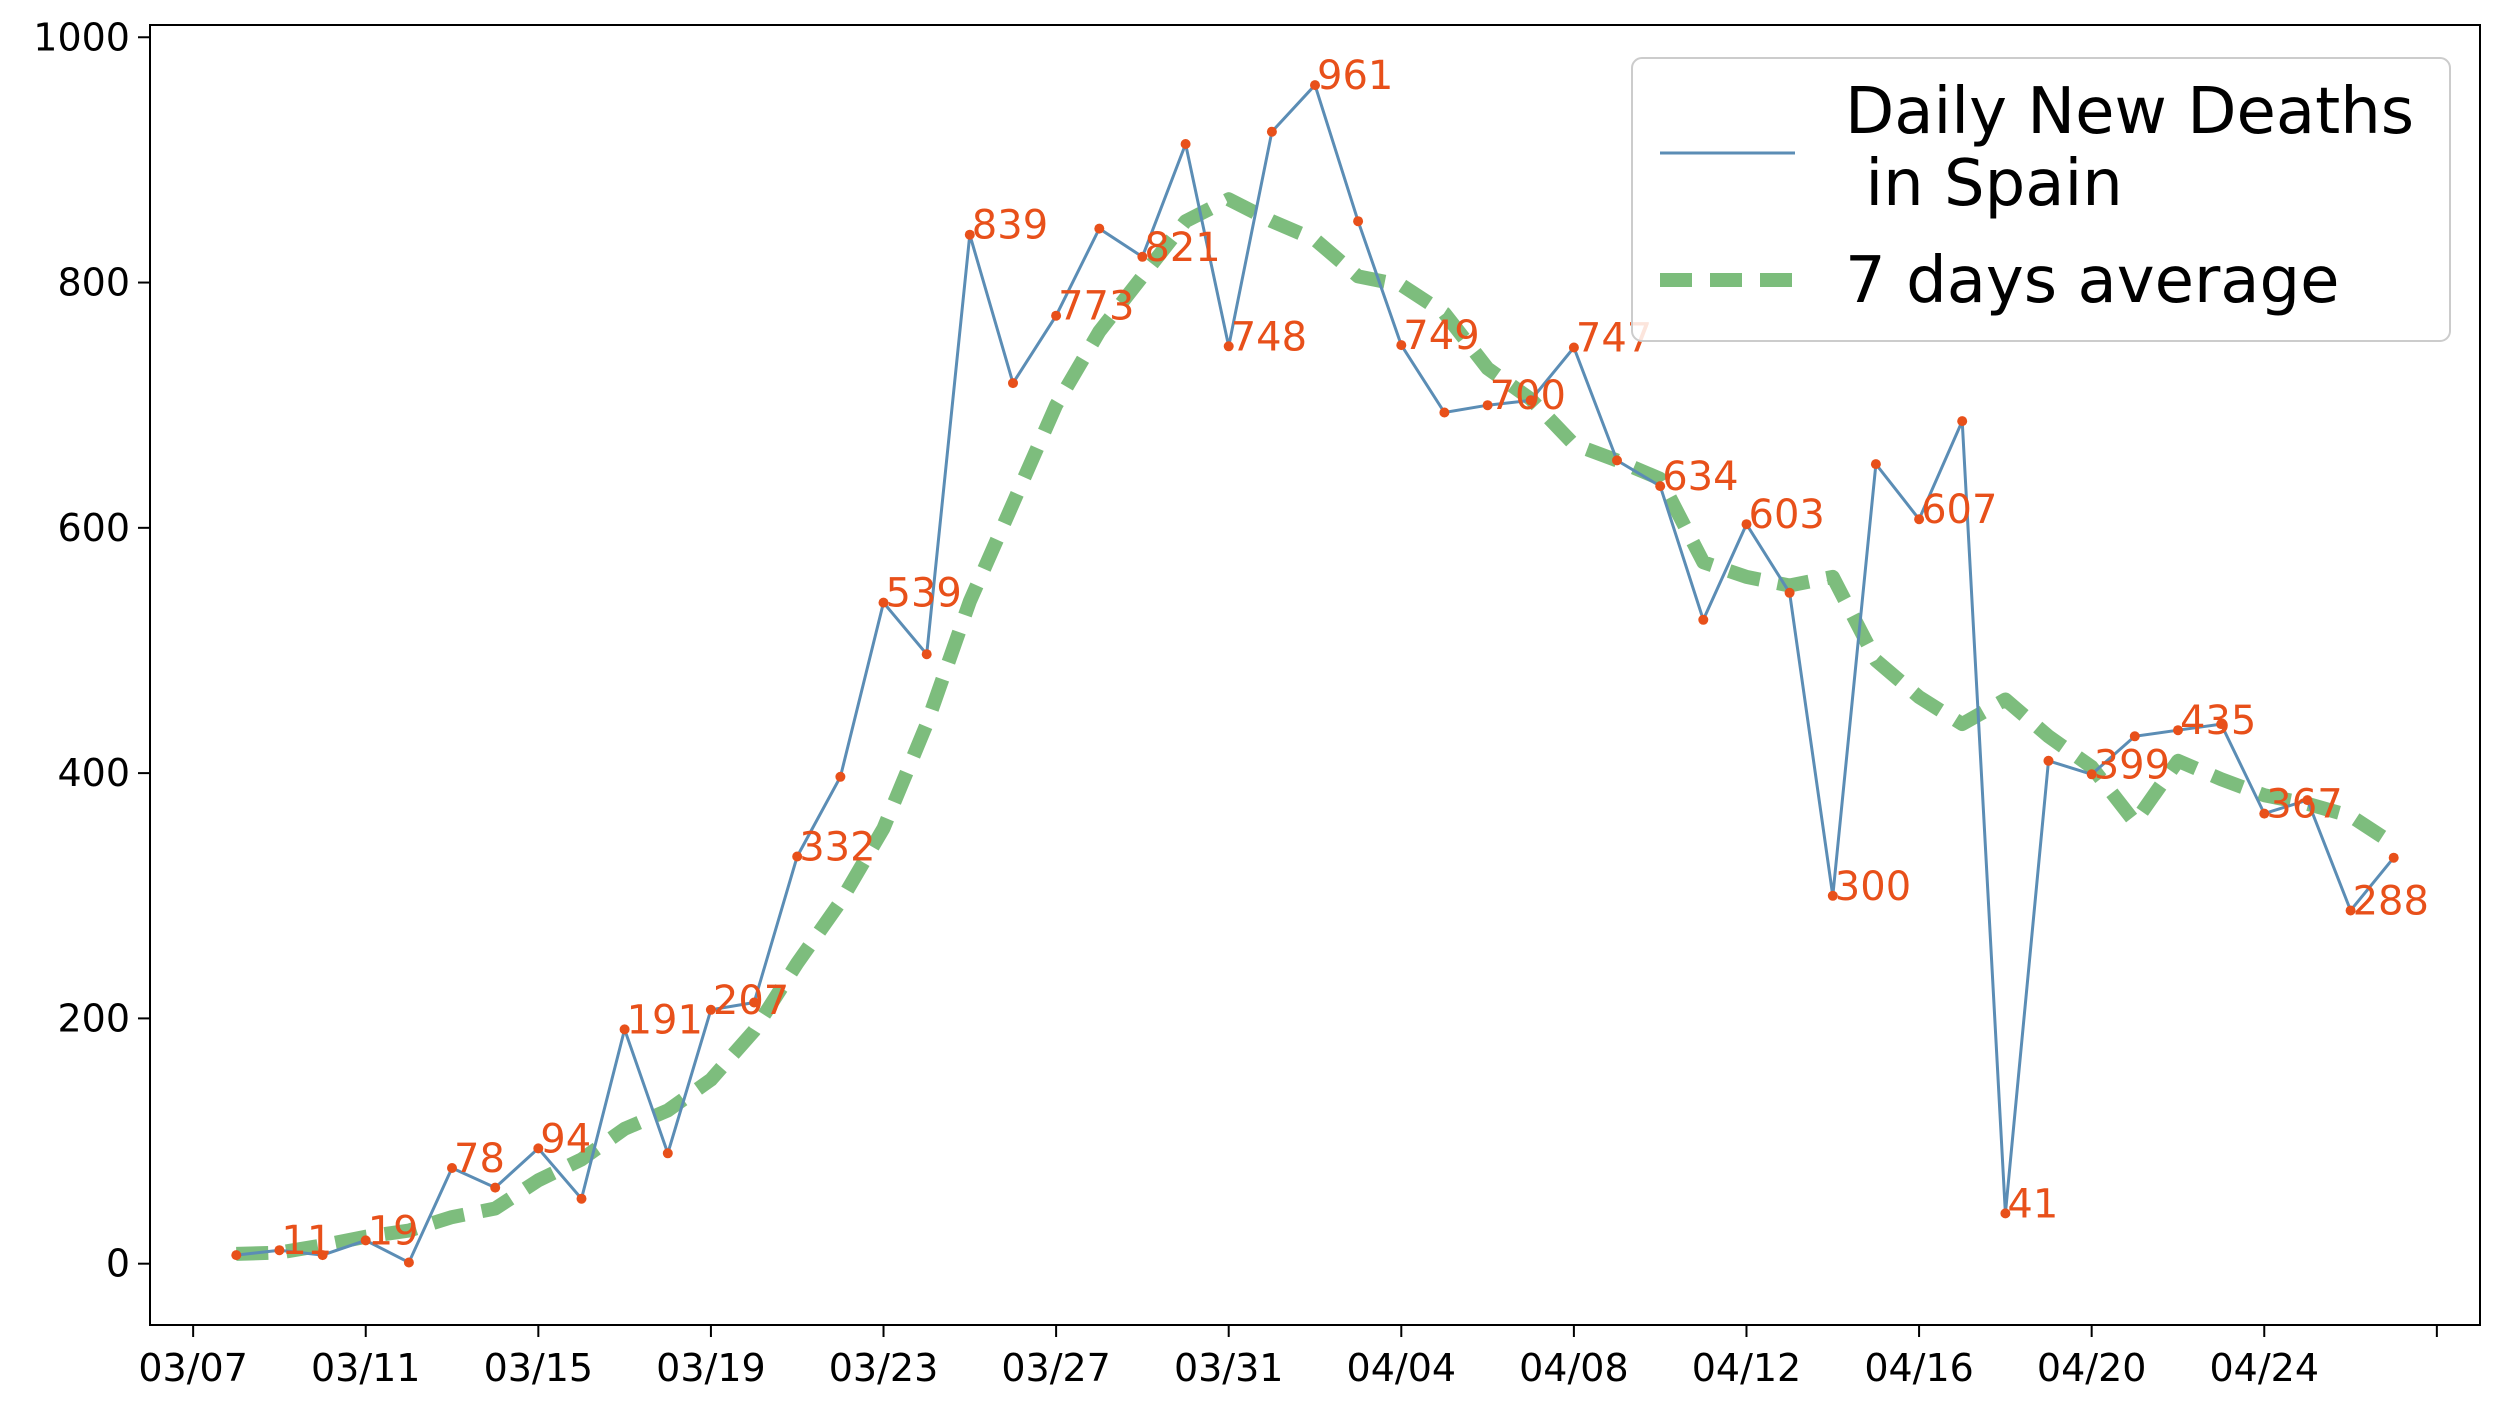 The width and height of the screenshot is (2500, 1406). Describe the element at coordinates (1182, 248) in the screenshot. I see `data-label: 821` at that location.